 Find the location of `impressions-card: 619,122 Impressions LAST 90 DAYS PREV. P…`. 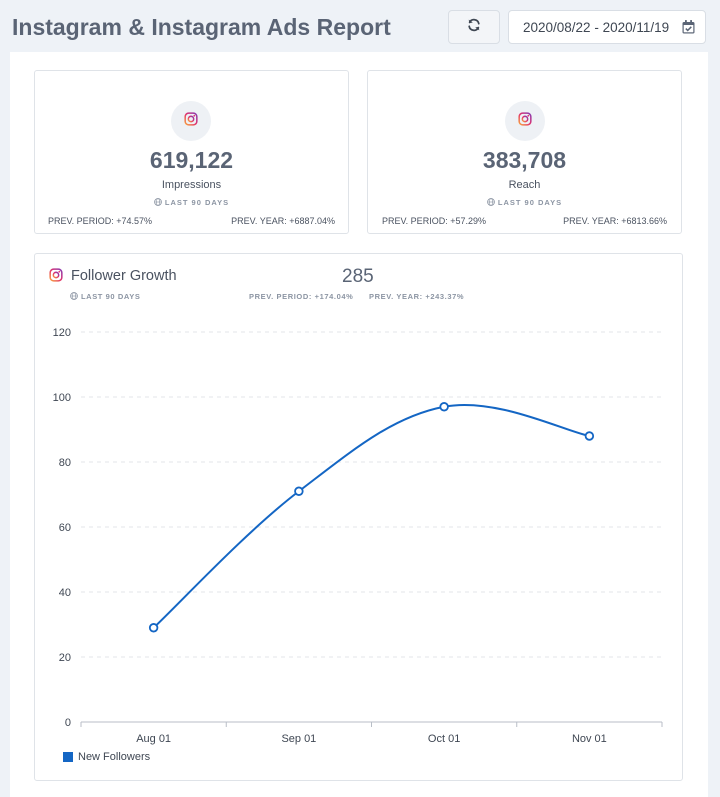

impressions-card: 619,122 Impressions LAST 90 DAYS PREV. P… is located at coordinates (191, 152).